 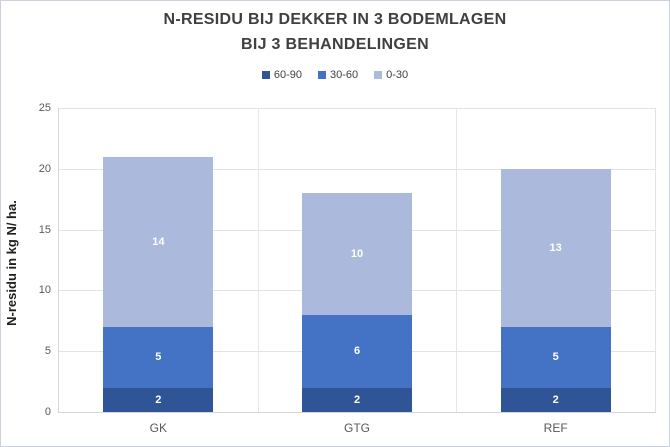 I want to click on legend-label: 30-60, so click(x=344, y=75).